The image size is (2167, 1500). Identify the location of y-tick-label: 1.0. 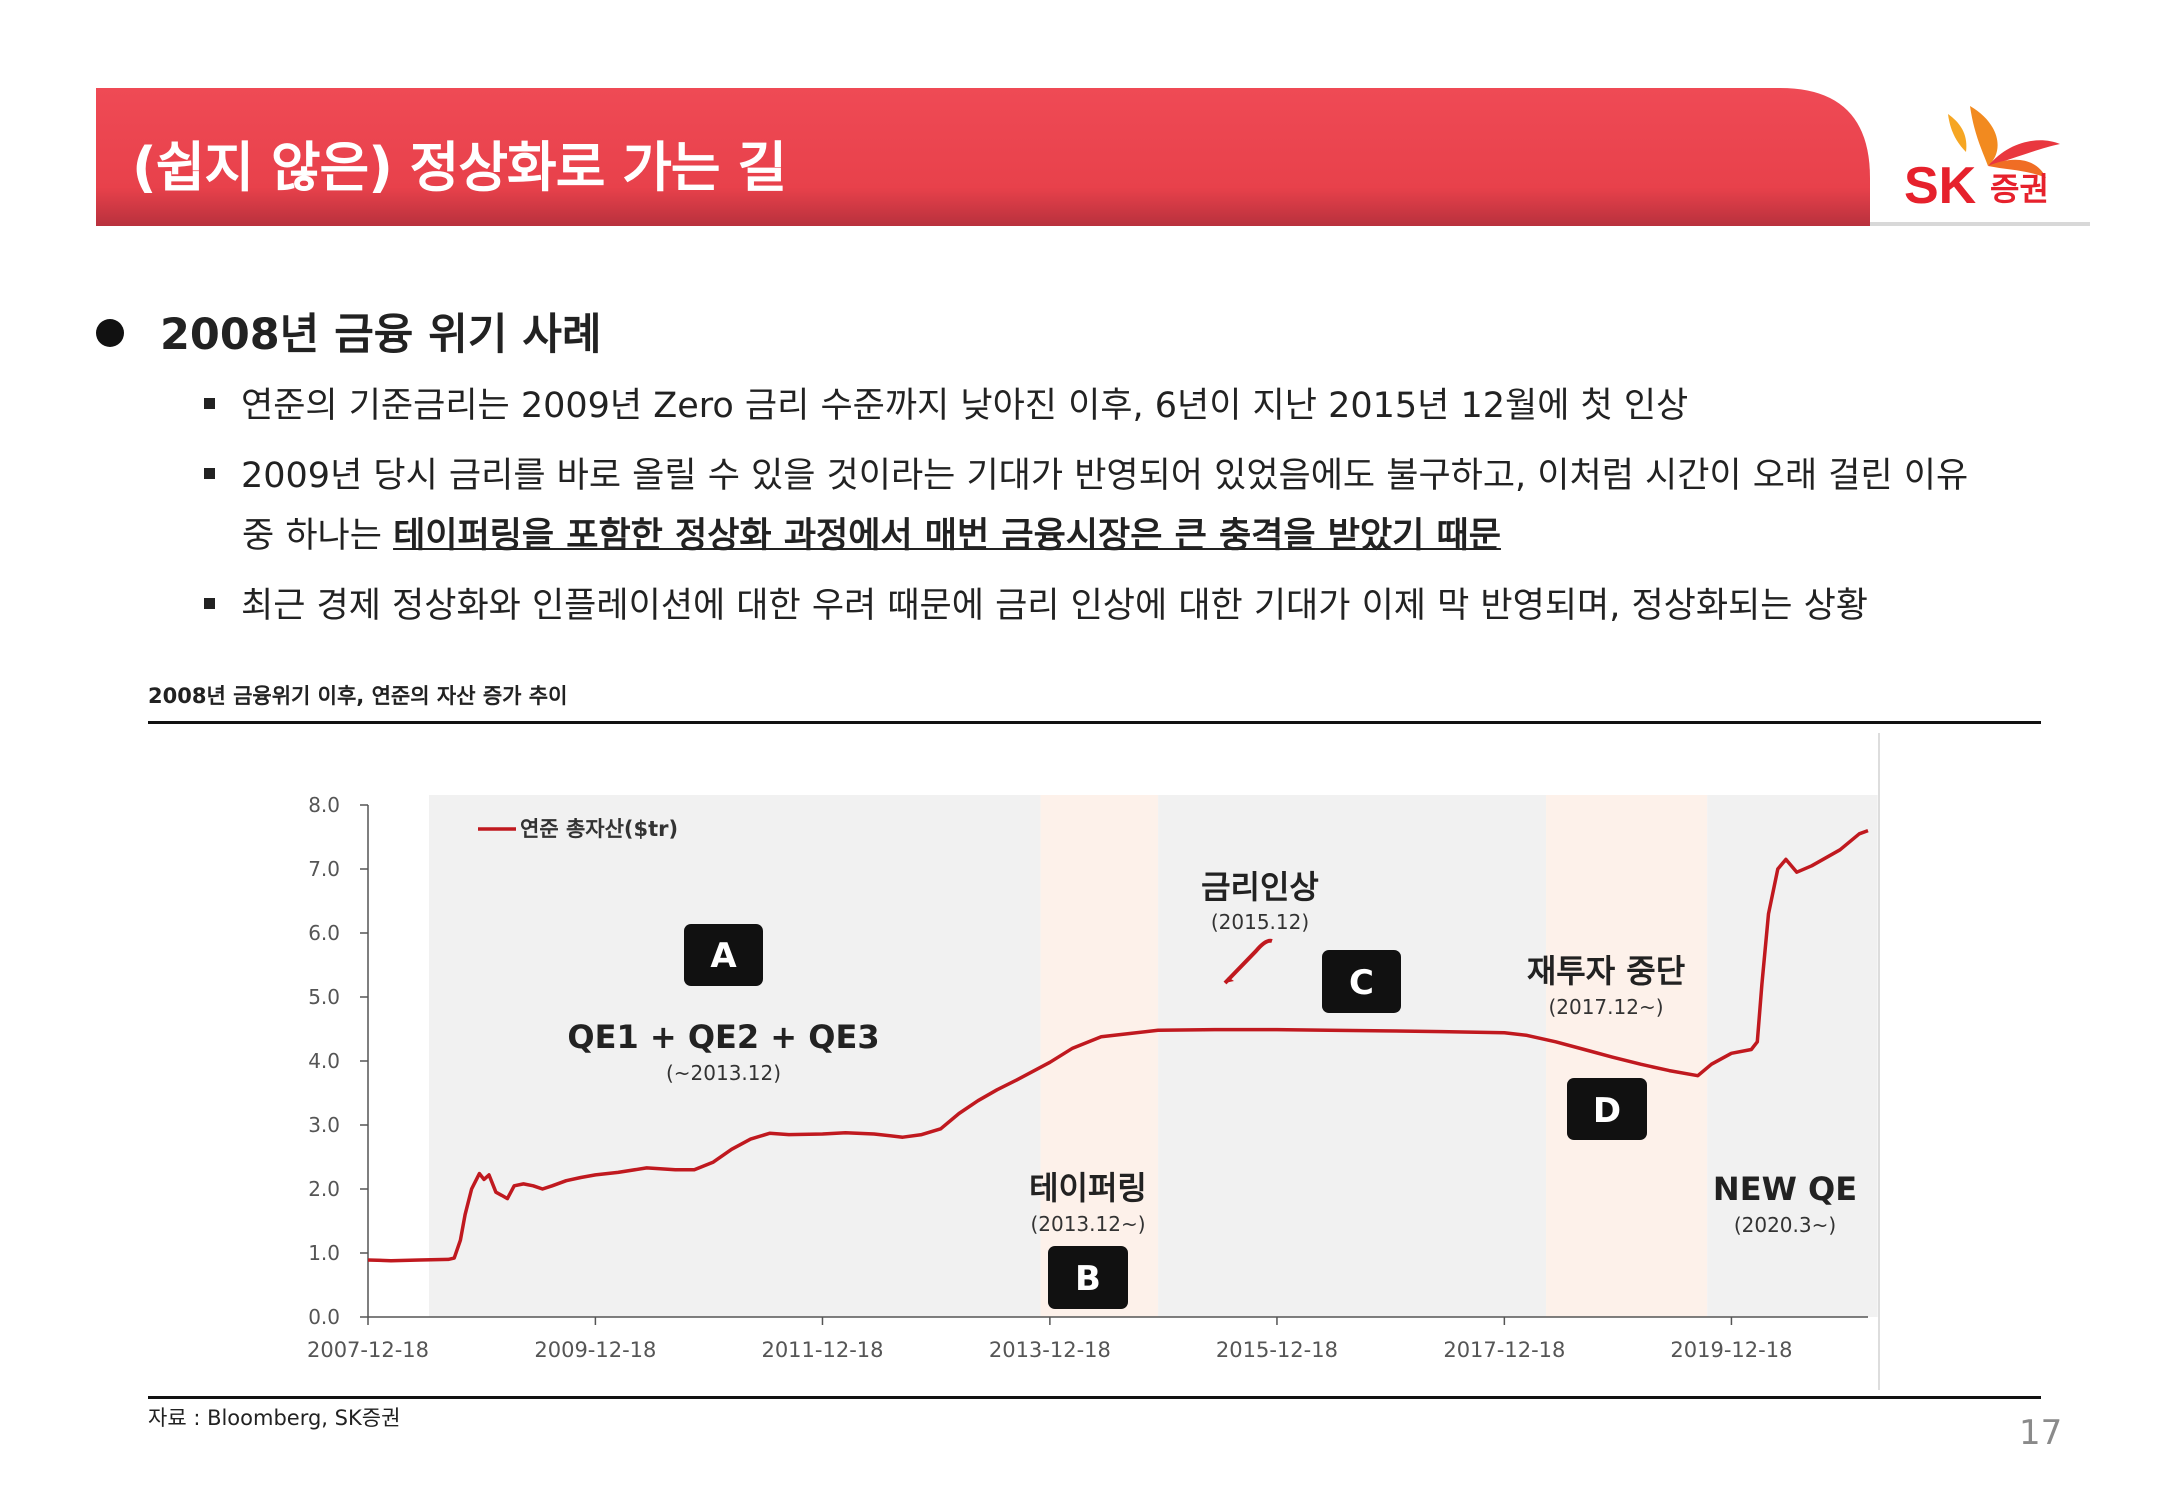
(324, 1253).